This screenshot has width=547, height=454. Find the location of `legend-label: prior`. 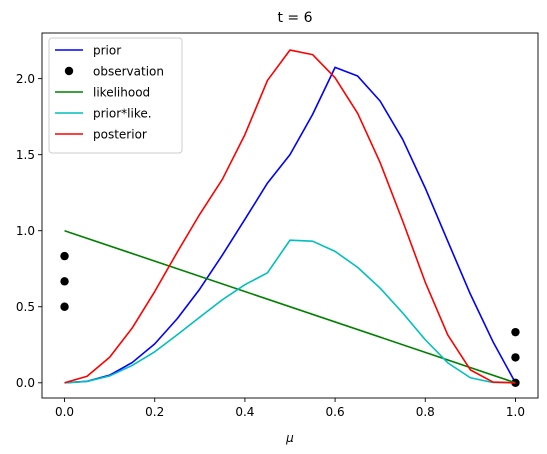

legend-label: prior is located at coordinates (107, 50).